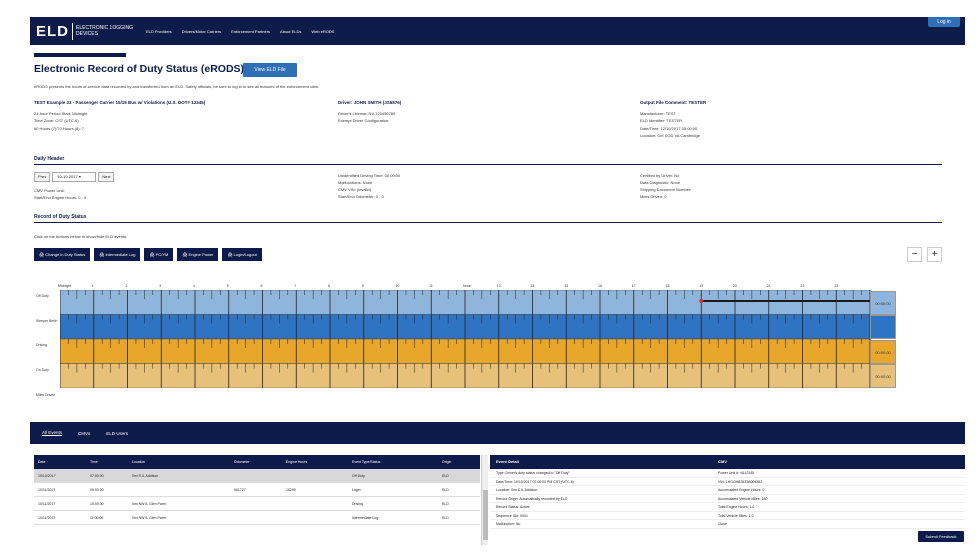 This screenshot has width=980, height=552. I want to click on table-row: 10/11/2017 09:00:00 661727 16299 Login ELD, so click(257, 490).